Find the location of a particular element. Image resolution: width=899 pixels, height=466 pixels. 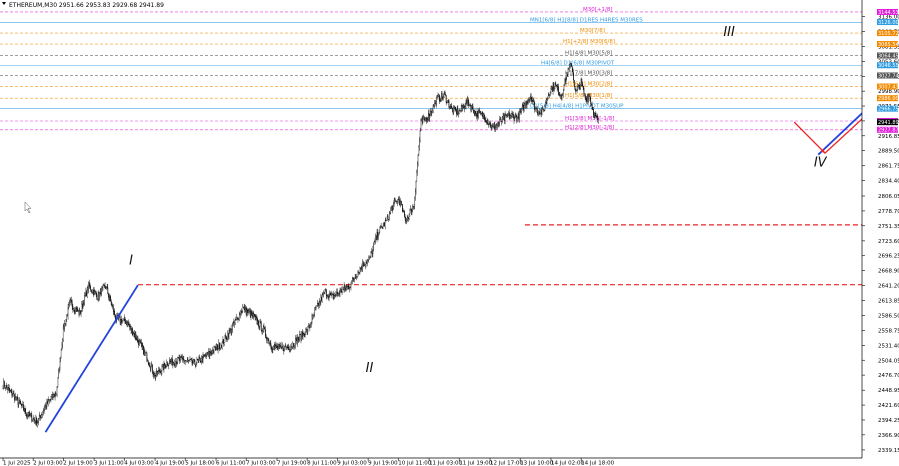

y-tick-label: 2394.25 is located at coordinates (888, 421).